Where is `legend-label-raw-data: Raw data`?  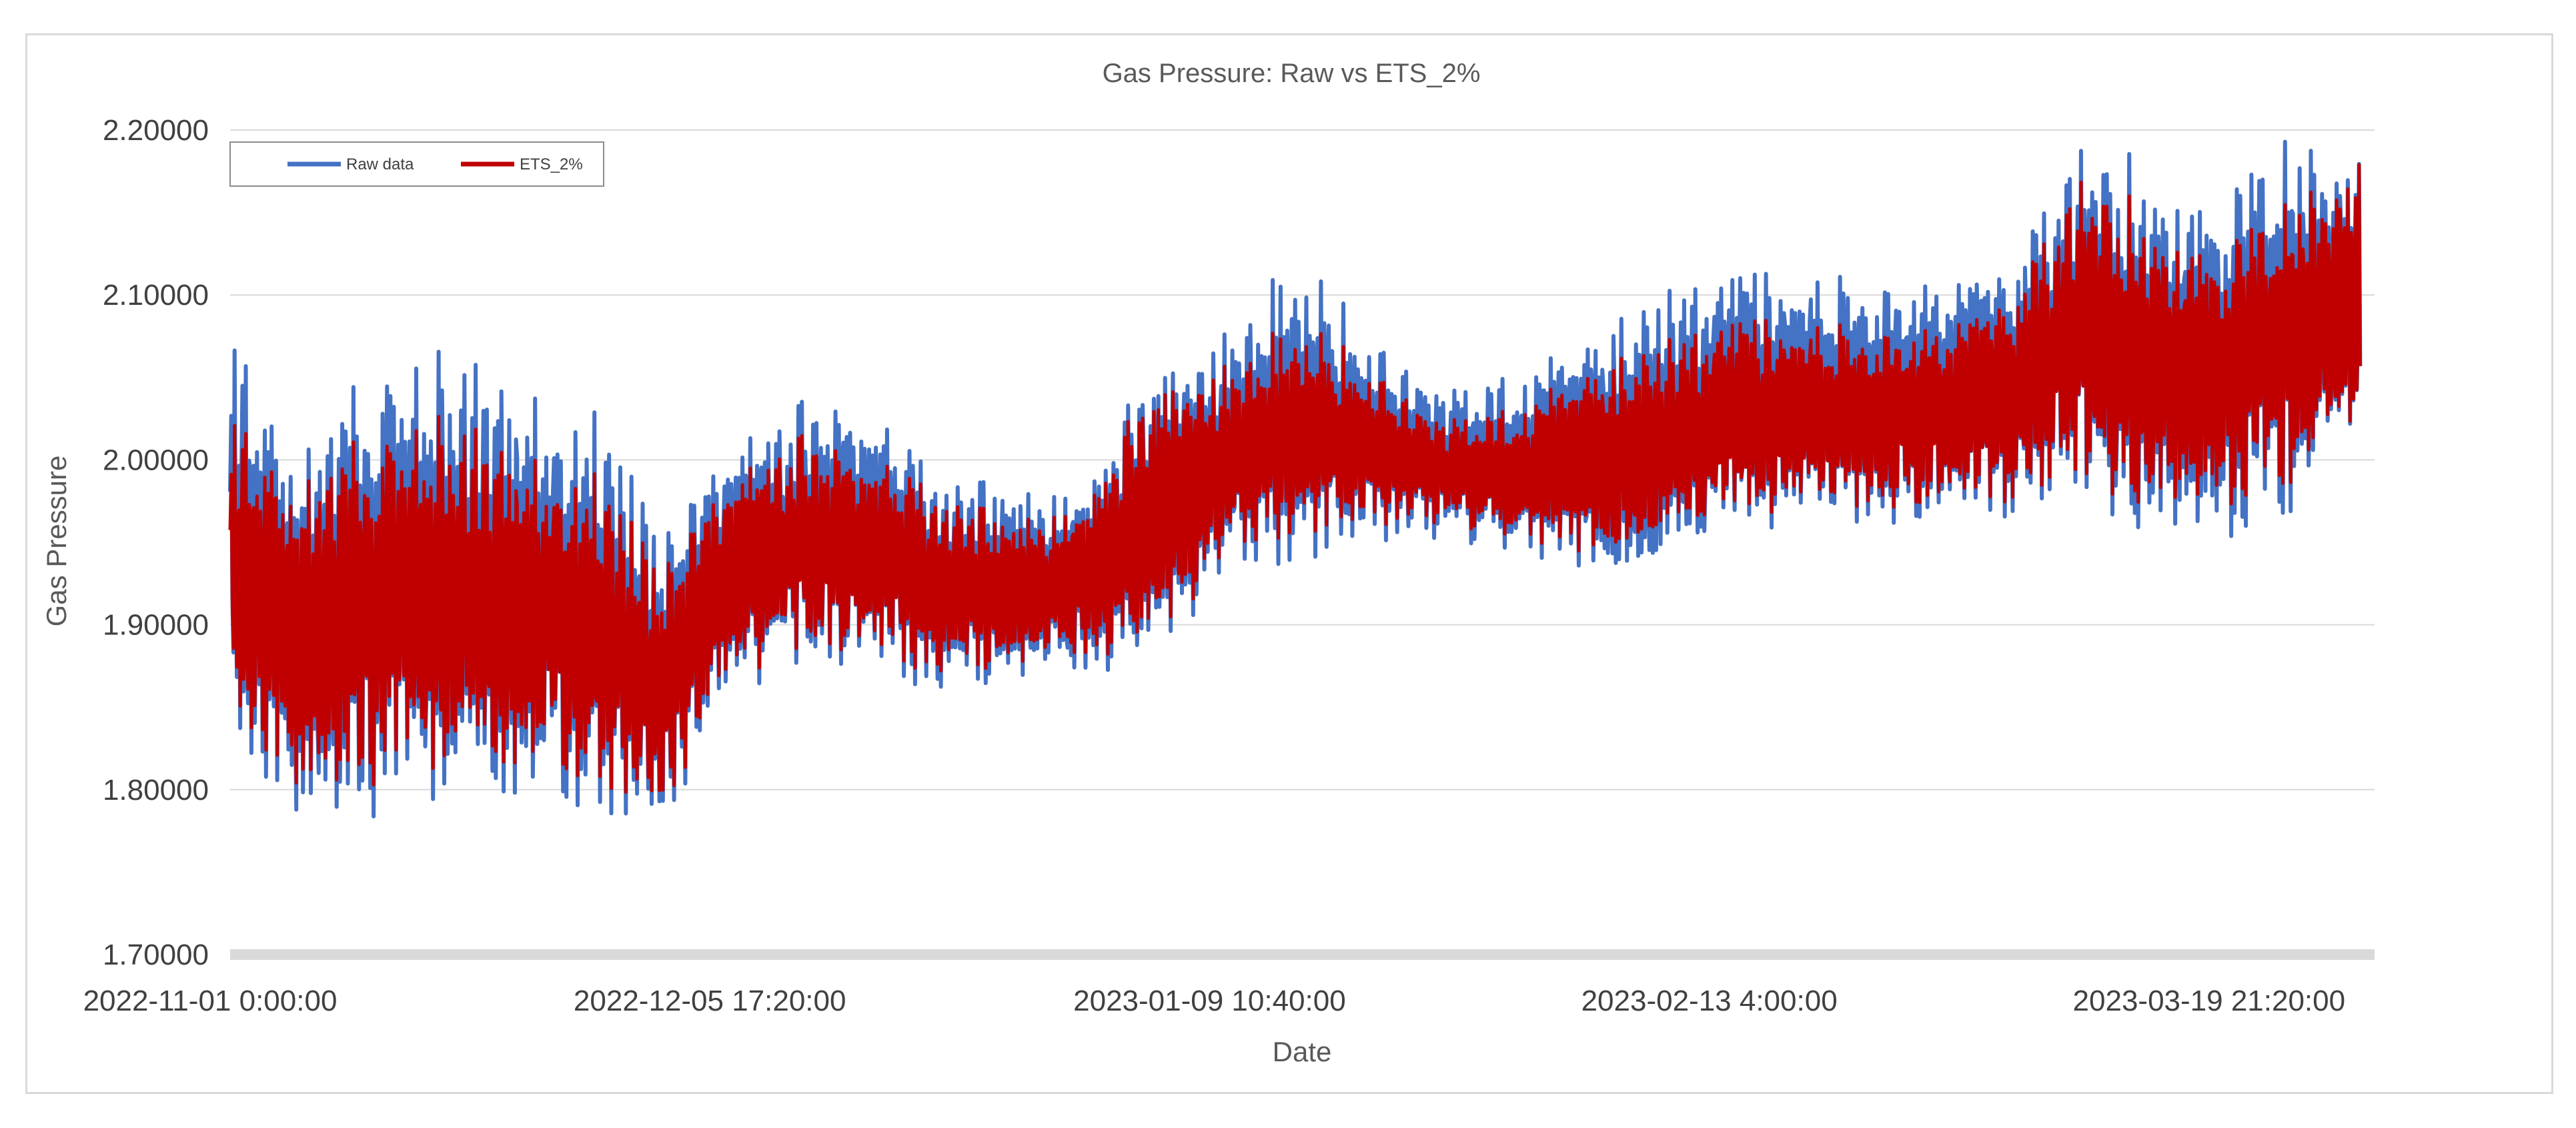
legend-label-raw-data: Raw data is located at coordinates (380, 164).